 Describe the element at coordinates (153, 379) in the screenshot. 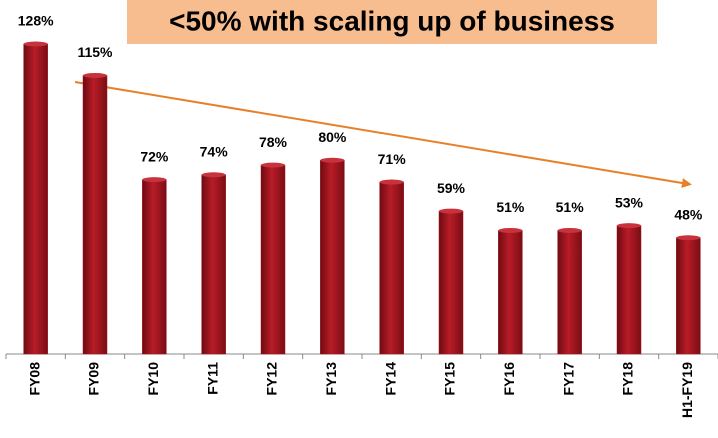

I see `x-tick-label: FY10` at that location.